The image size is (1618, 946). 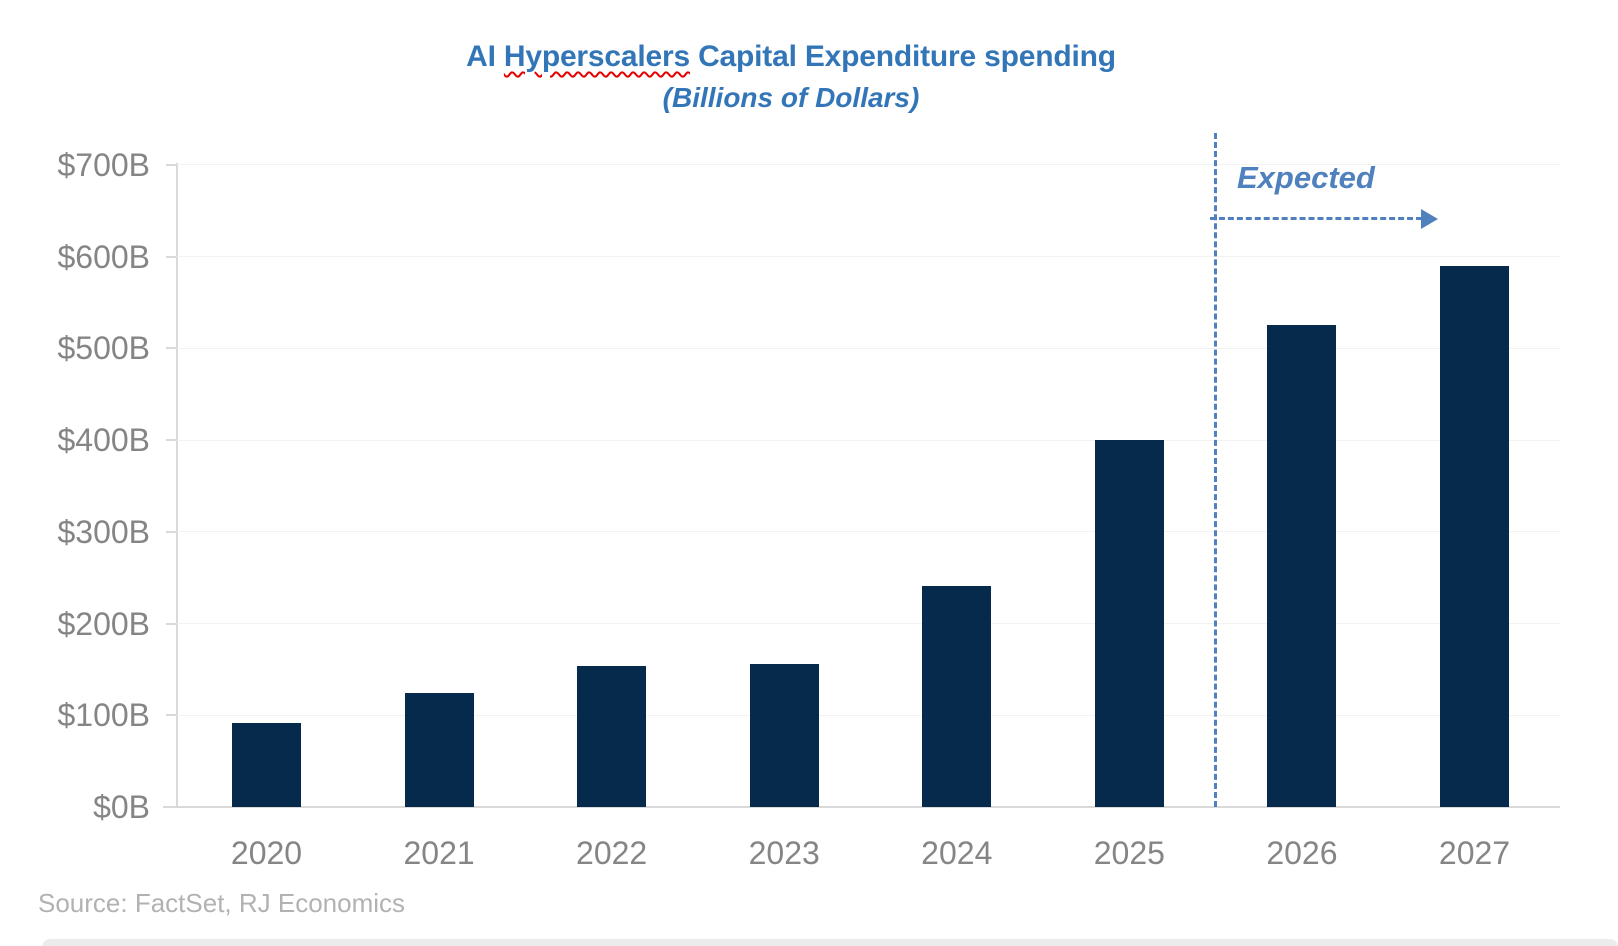 What do you see at coordinates (612, 736) in the screenshot?
I see `bar-2022` at bounding box center [612, 736].